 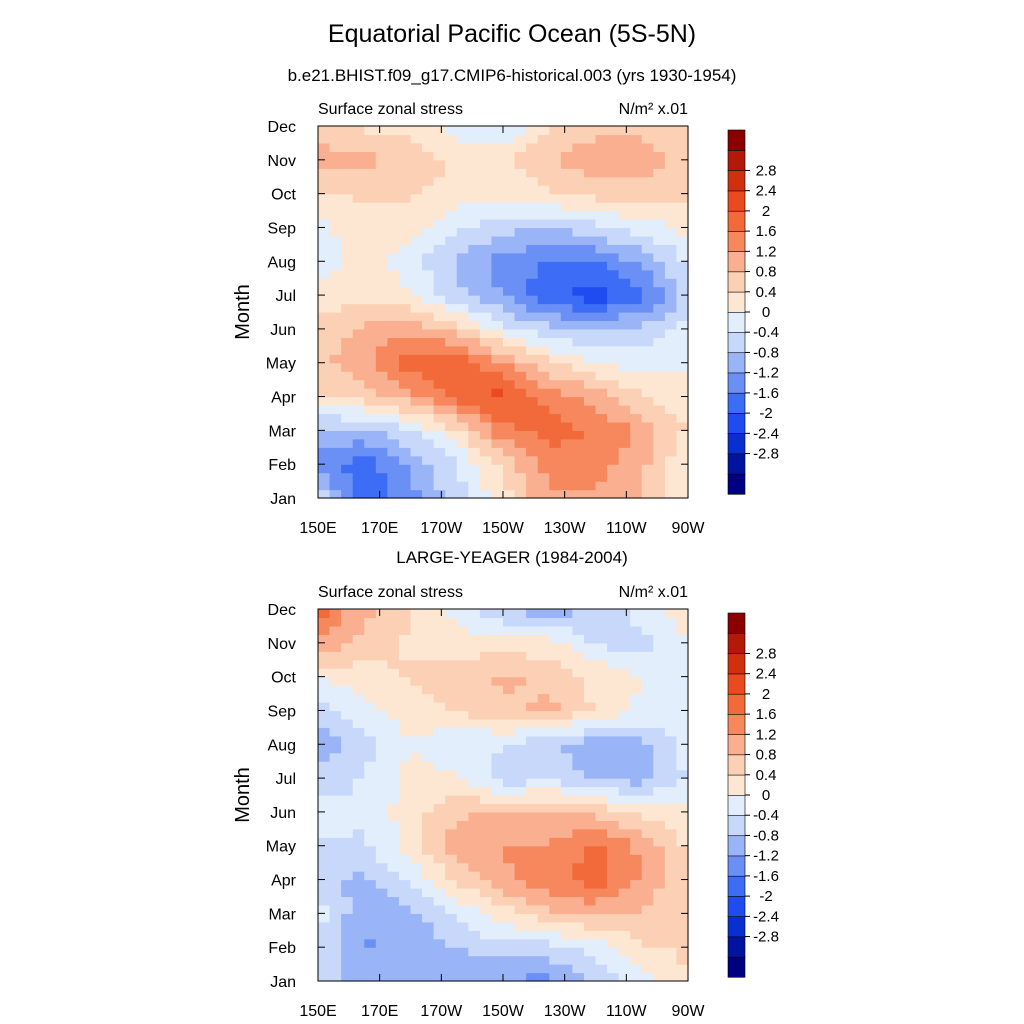 I want to click on y-tick-label: May, so click(x=281, y=364).